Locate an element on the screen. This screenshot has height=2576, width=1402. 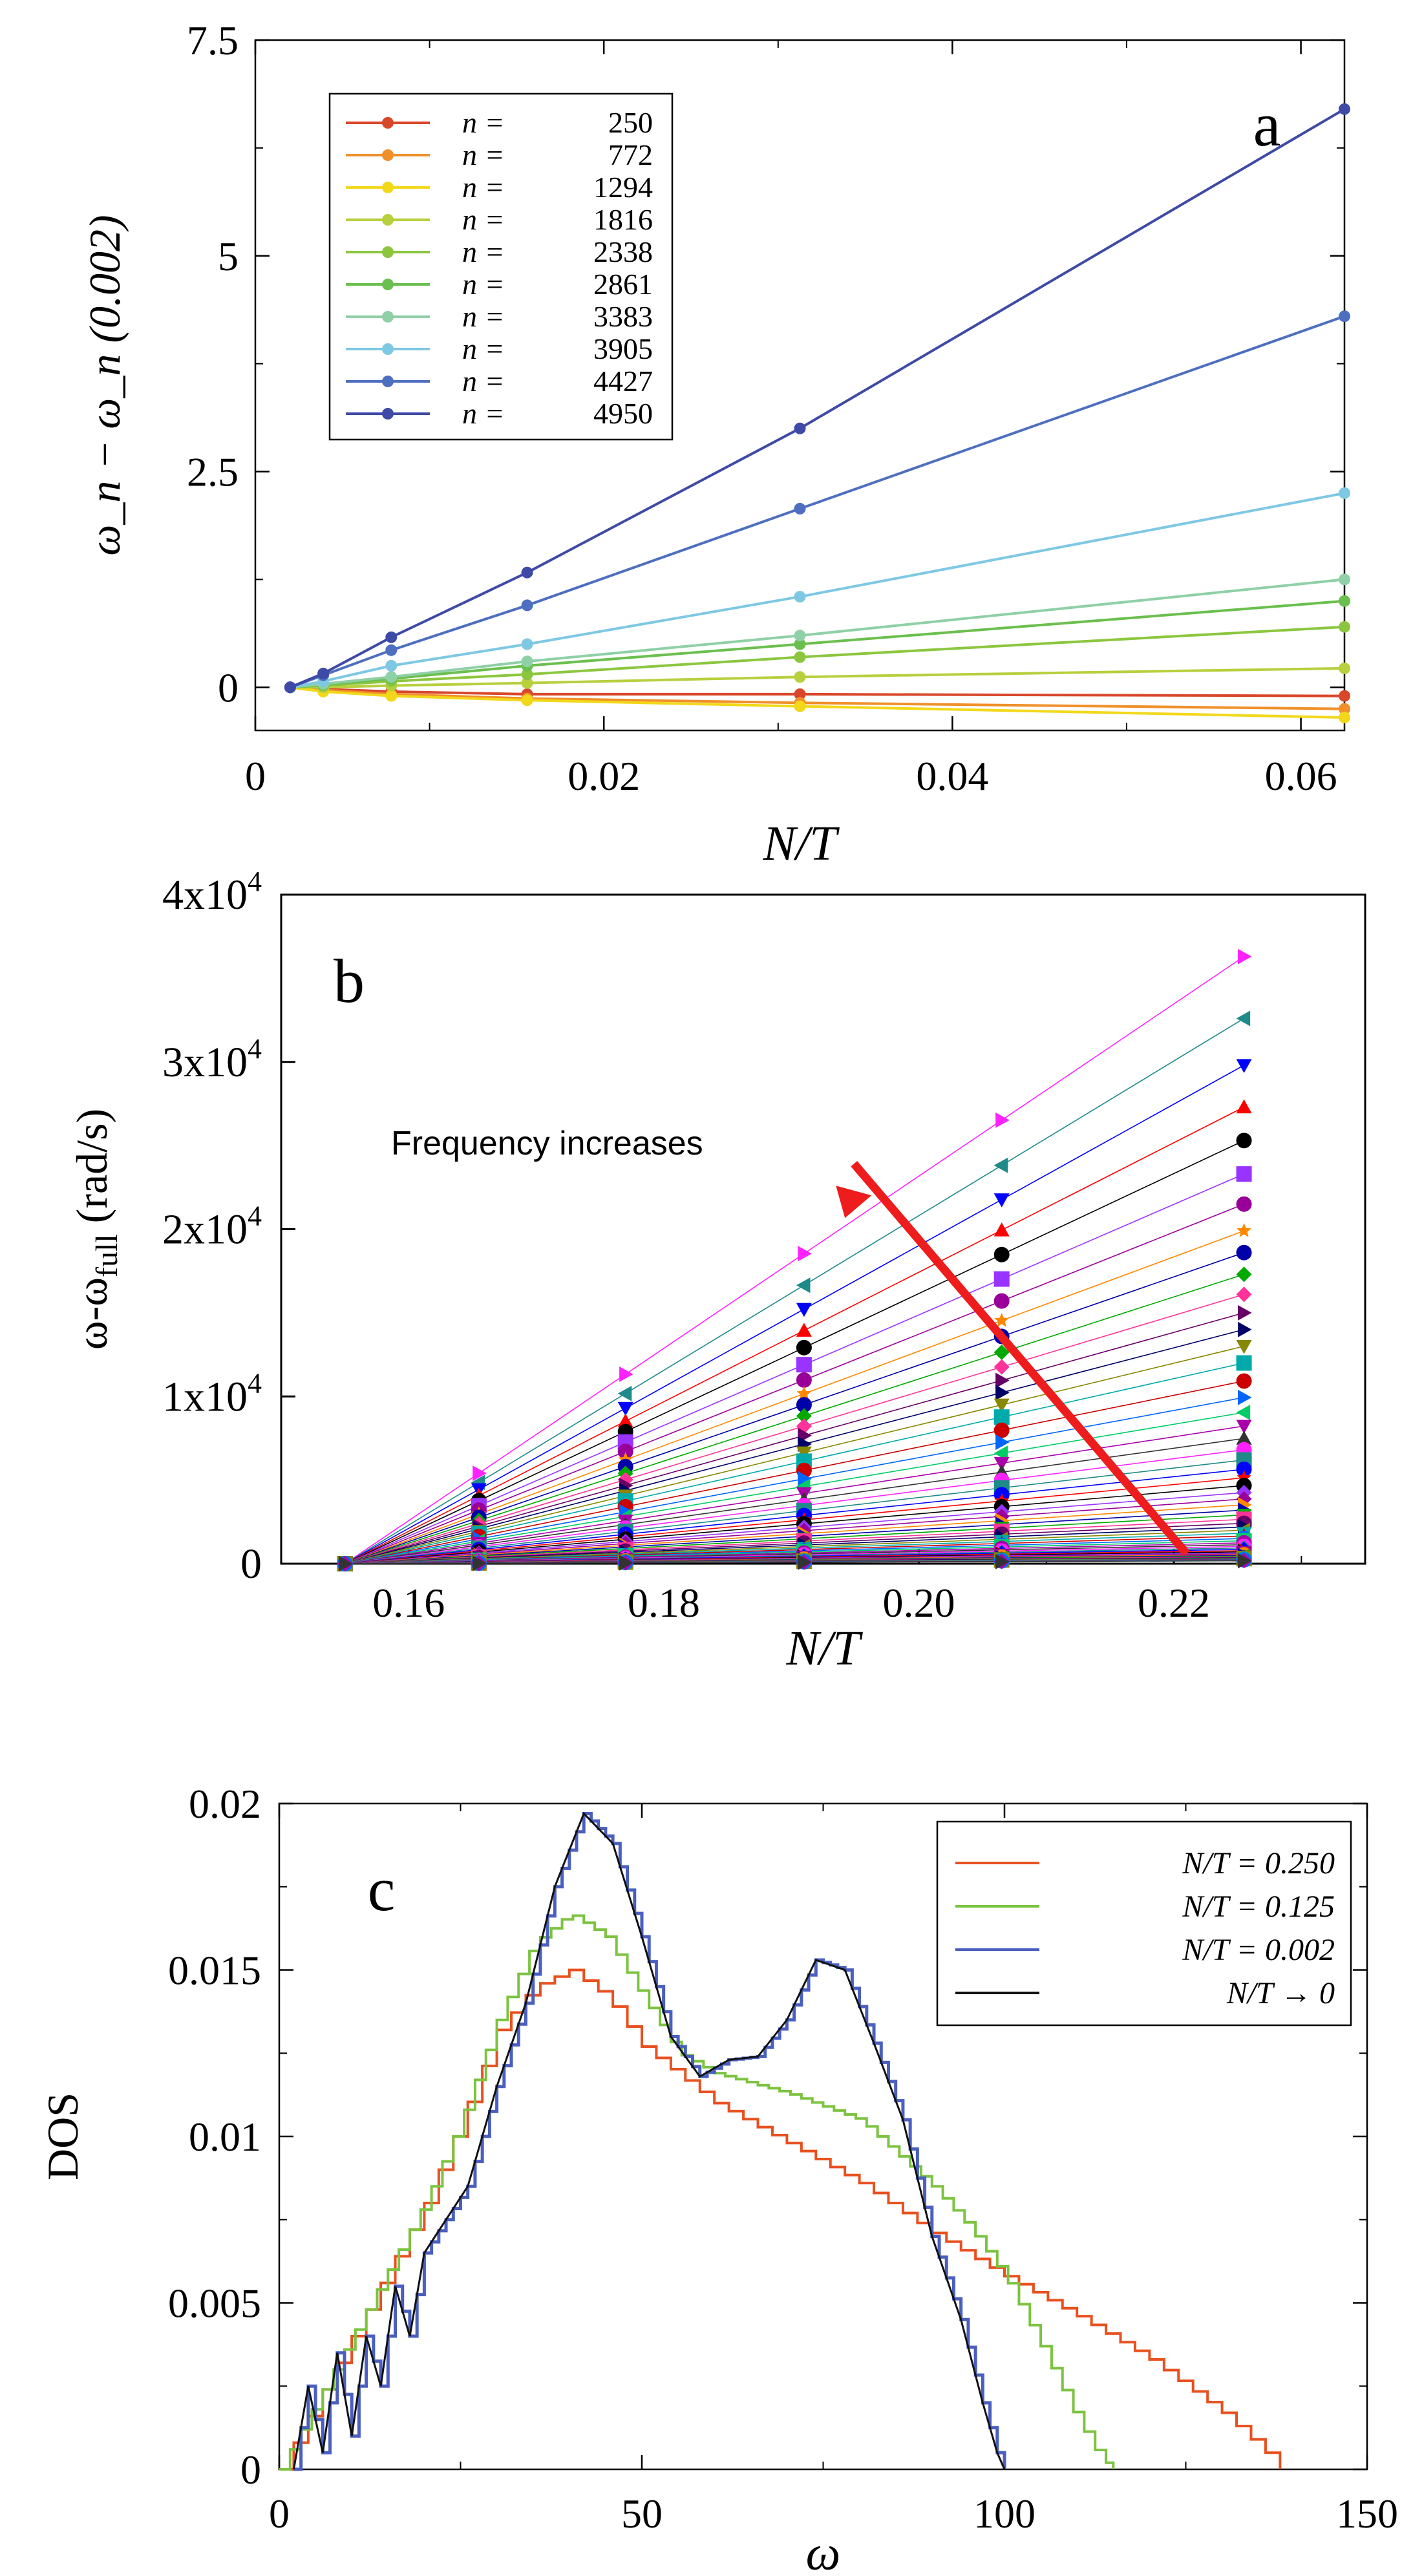
legend-label: 1816 is located at coordinates (623, 219).